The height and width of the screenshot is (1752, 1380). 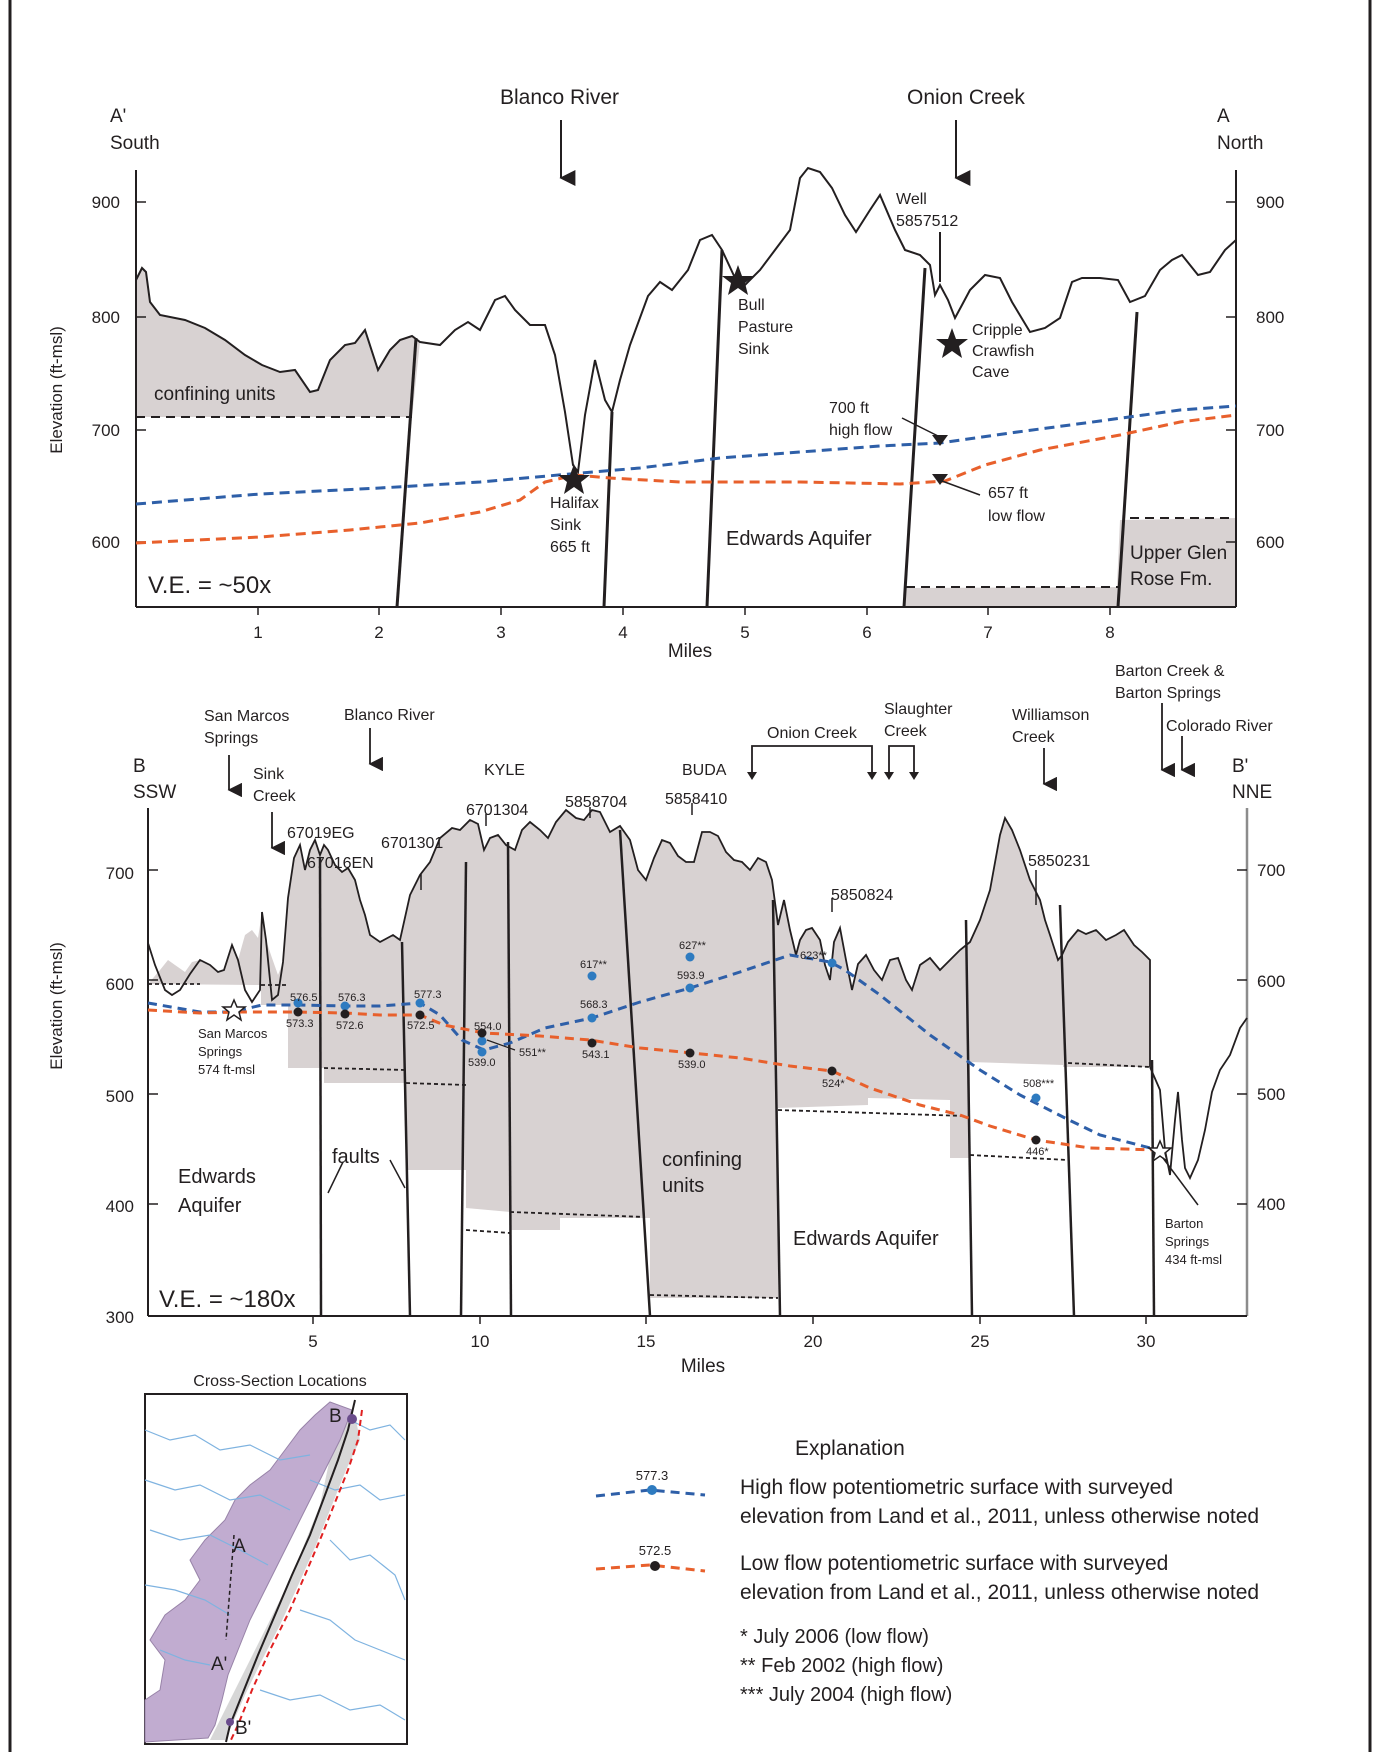 What do you see at coordinates (914, 776) in the screenshot?
I see `slaughter-creek-bracket-arrow-r` at bounding box center [914, 776].